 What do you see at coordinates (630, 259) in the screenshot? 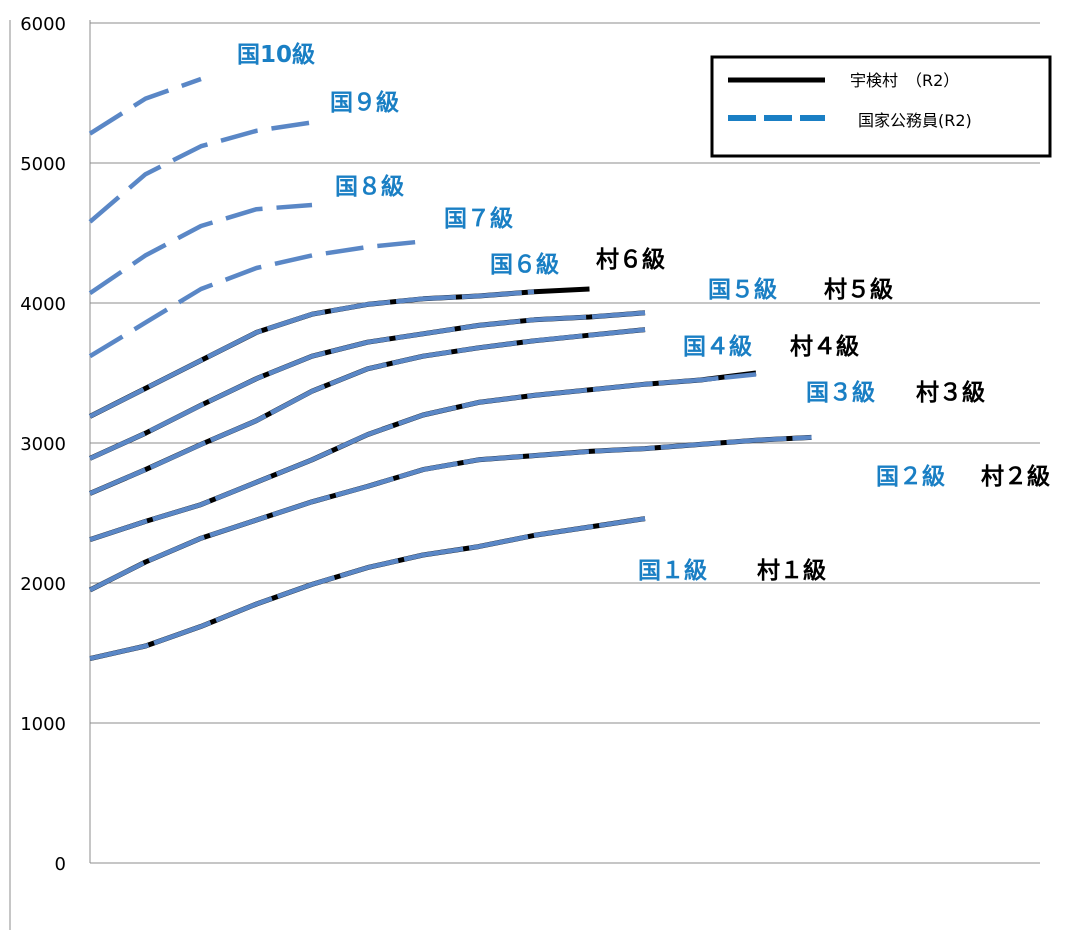
I see `village-series-label-6: 村６級` at bounding box center [630, 259].